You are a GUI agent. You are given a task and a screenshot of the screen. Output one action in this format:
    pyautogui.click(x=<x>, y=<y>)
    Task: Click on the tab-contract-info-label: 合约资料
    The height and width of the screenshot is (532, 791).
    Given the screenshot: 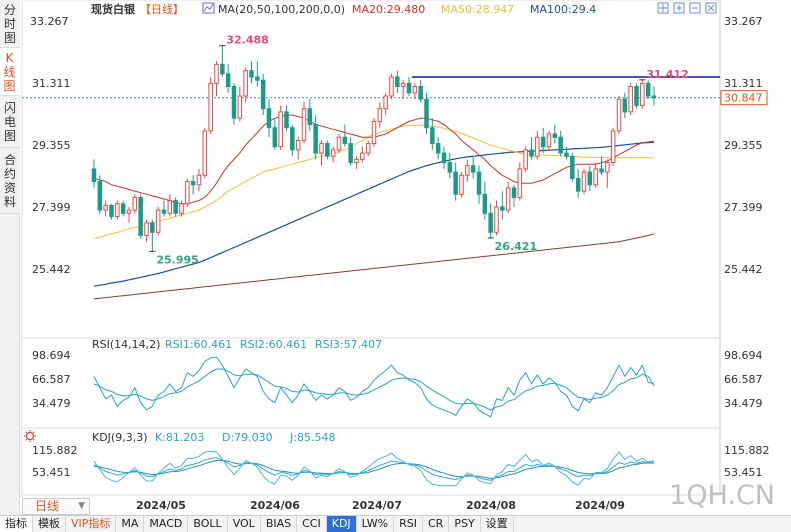 What is the action you would take?
    pyautogui.click(x=9, y=180)
    